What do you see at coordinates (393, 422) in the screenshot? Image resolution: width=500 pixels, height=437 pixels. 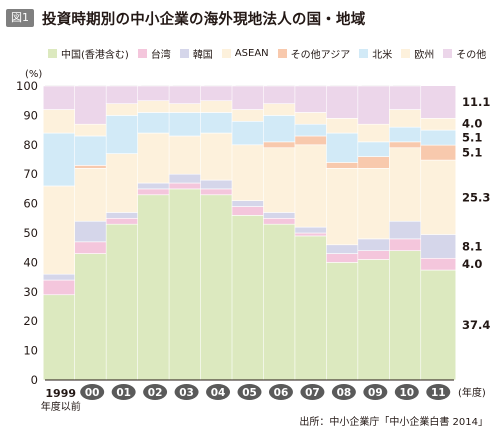 I see `source-note: 出所：中小企業庁「中小企業白書 2014」` at bounding box center [393, 422].